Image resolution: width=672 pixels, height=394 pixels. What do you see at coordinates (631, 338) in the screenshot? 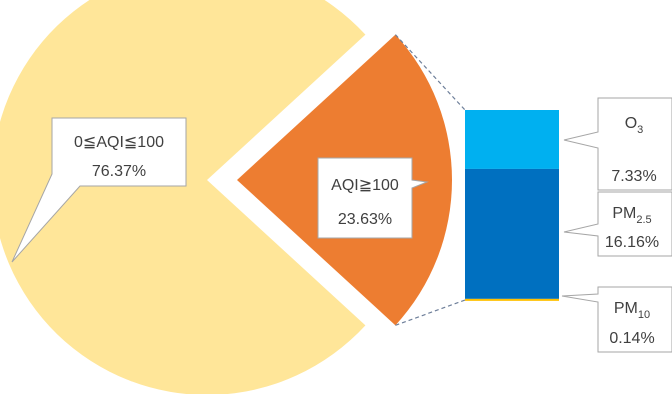
I see `segment-value-label: 0.14%` at bounding box center [631, 338].